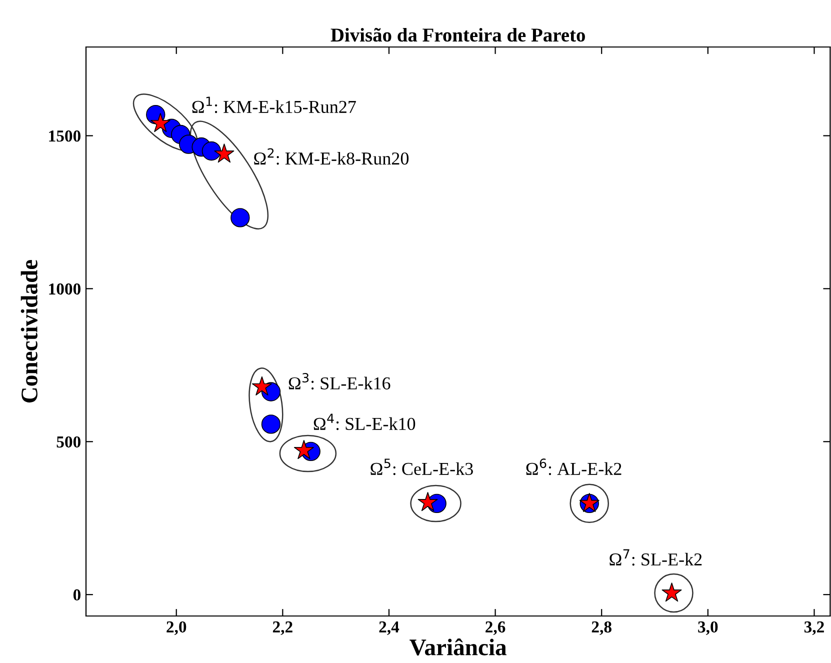 Image resolution: width=831 pixels, height=663 pixels. What do you see at coordinates (602, 628) in the screenshot?
I see `x-tick-label: 2,8` at bounding box center [602, 628].